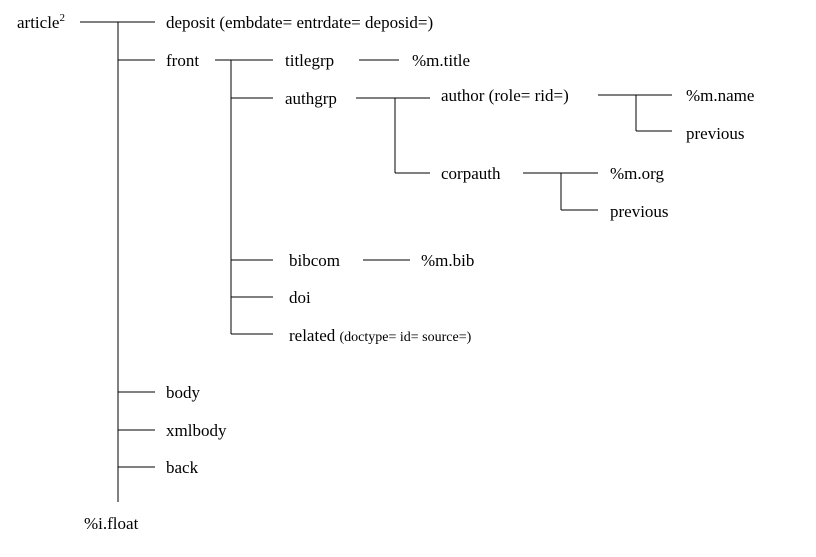  What do you see at coordinates (637, 173) in the screenshot?
I see `node-m-org: %m.org` at bounding box center [637, 173].